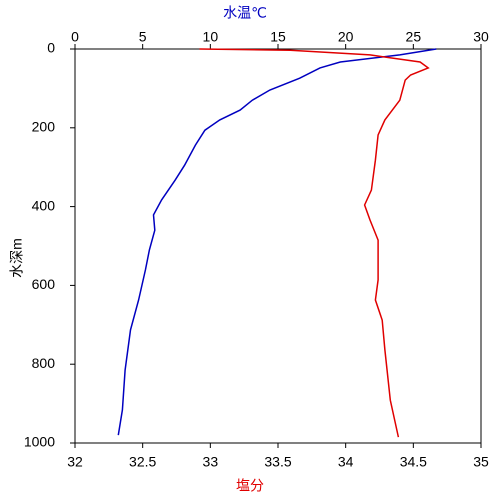 The width and height of the screenshot is (500, 500). Describe the element at coordinates (44, 363) in the screenshot. I see `y-tick-label: 800` at that location.